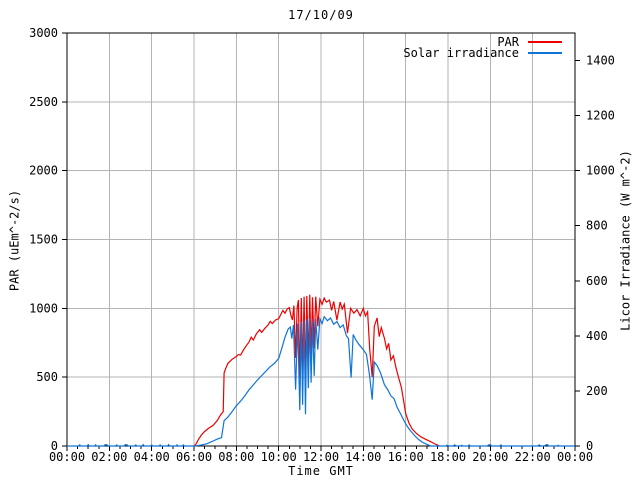 Image resolution: width=640 pixels, height=480 pixels. Describe the element at coordinates (597, 281) in the screenshot. I see `y-right-tick-label: 600` at that location.